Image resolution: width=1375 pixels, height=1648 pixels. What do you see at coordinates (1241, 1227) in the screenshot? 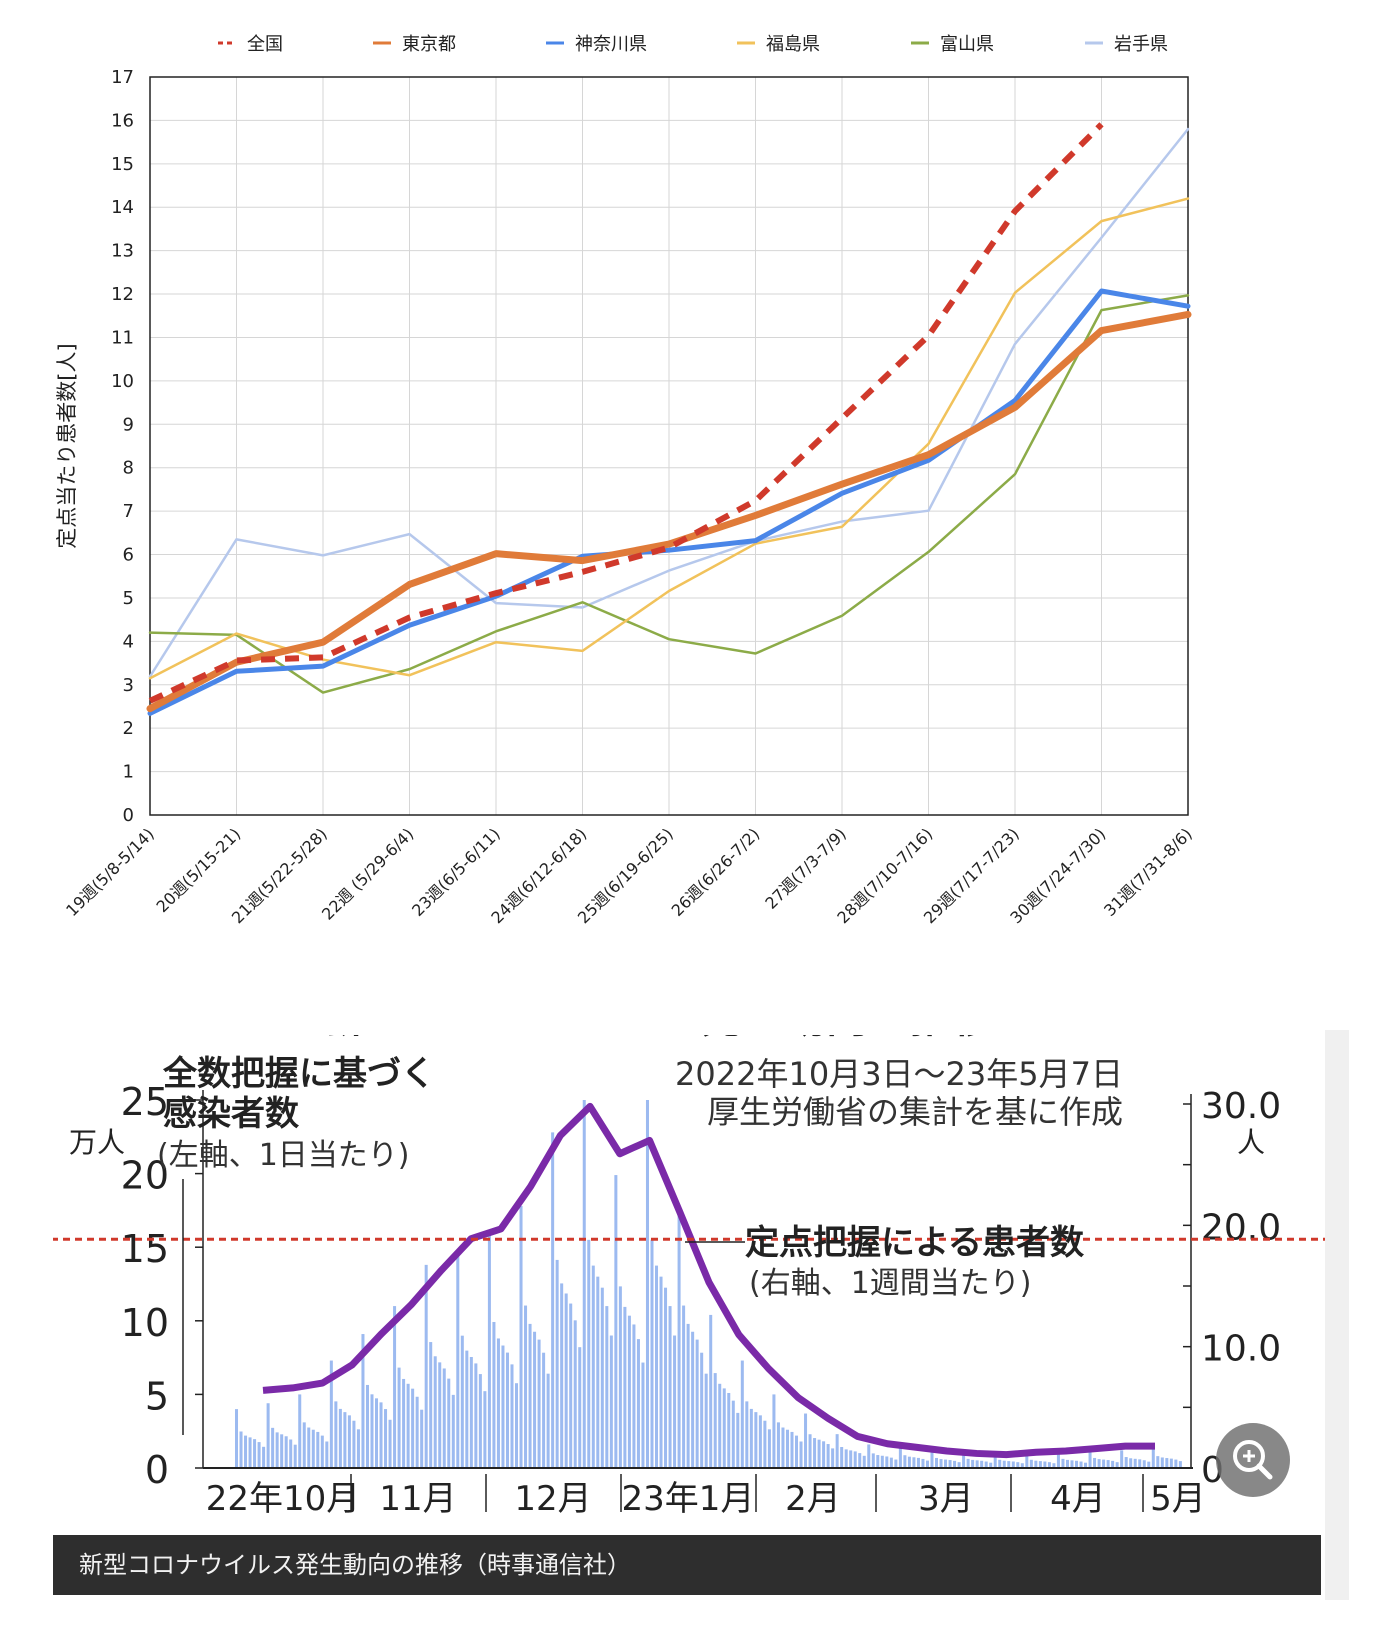
I see `right-tick-label: 20.0` at bounding box center [1241, 1227].